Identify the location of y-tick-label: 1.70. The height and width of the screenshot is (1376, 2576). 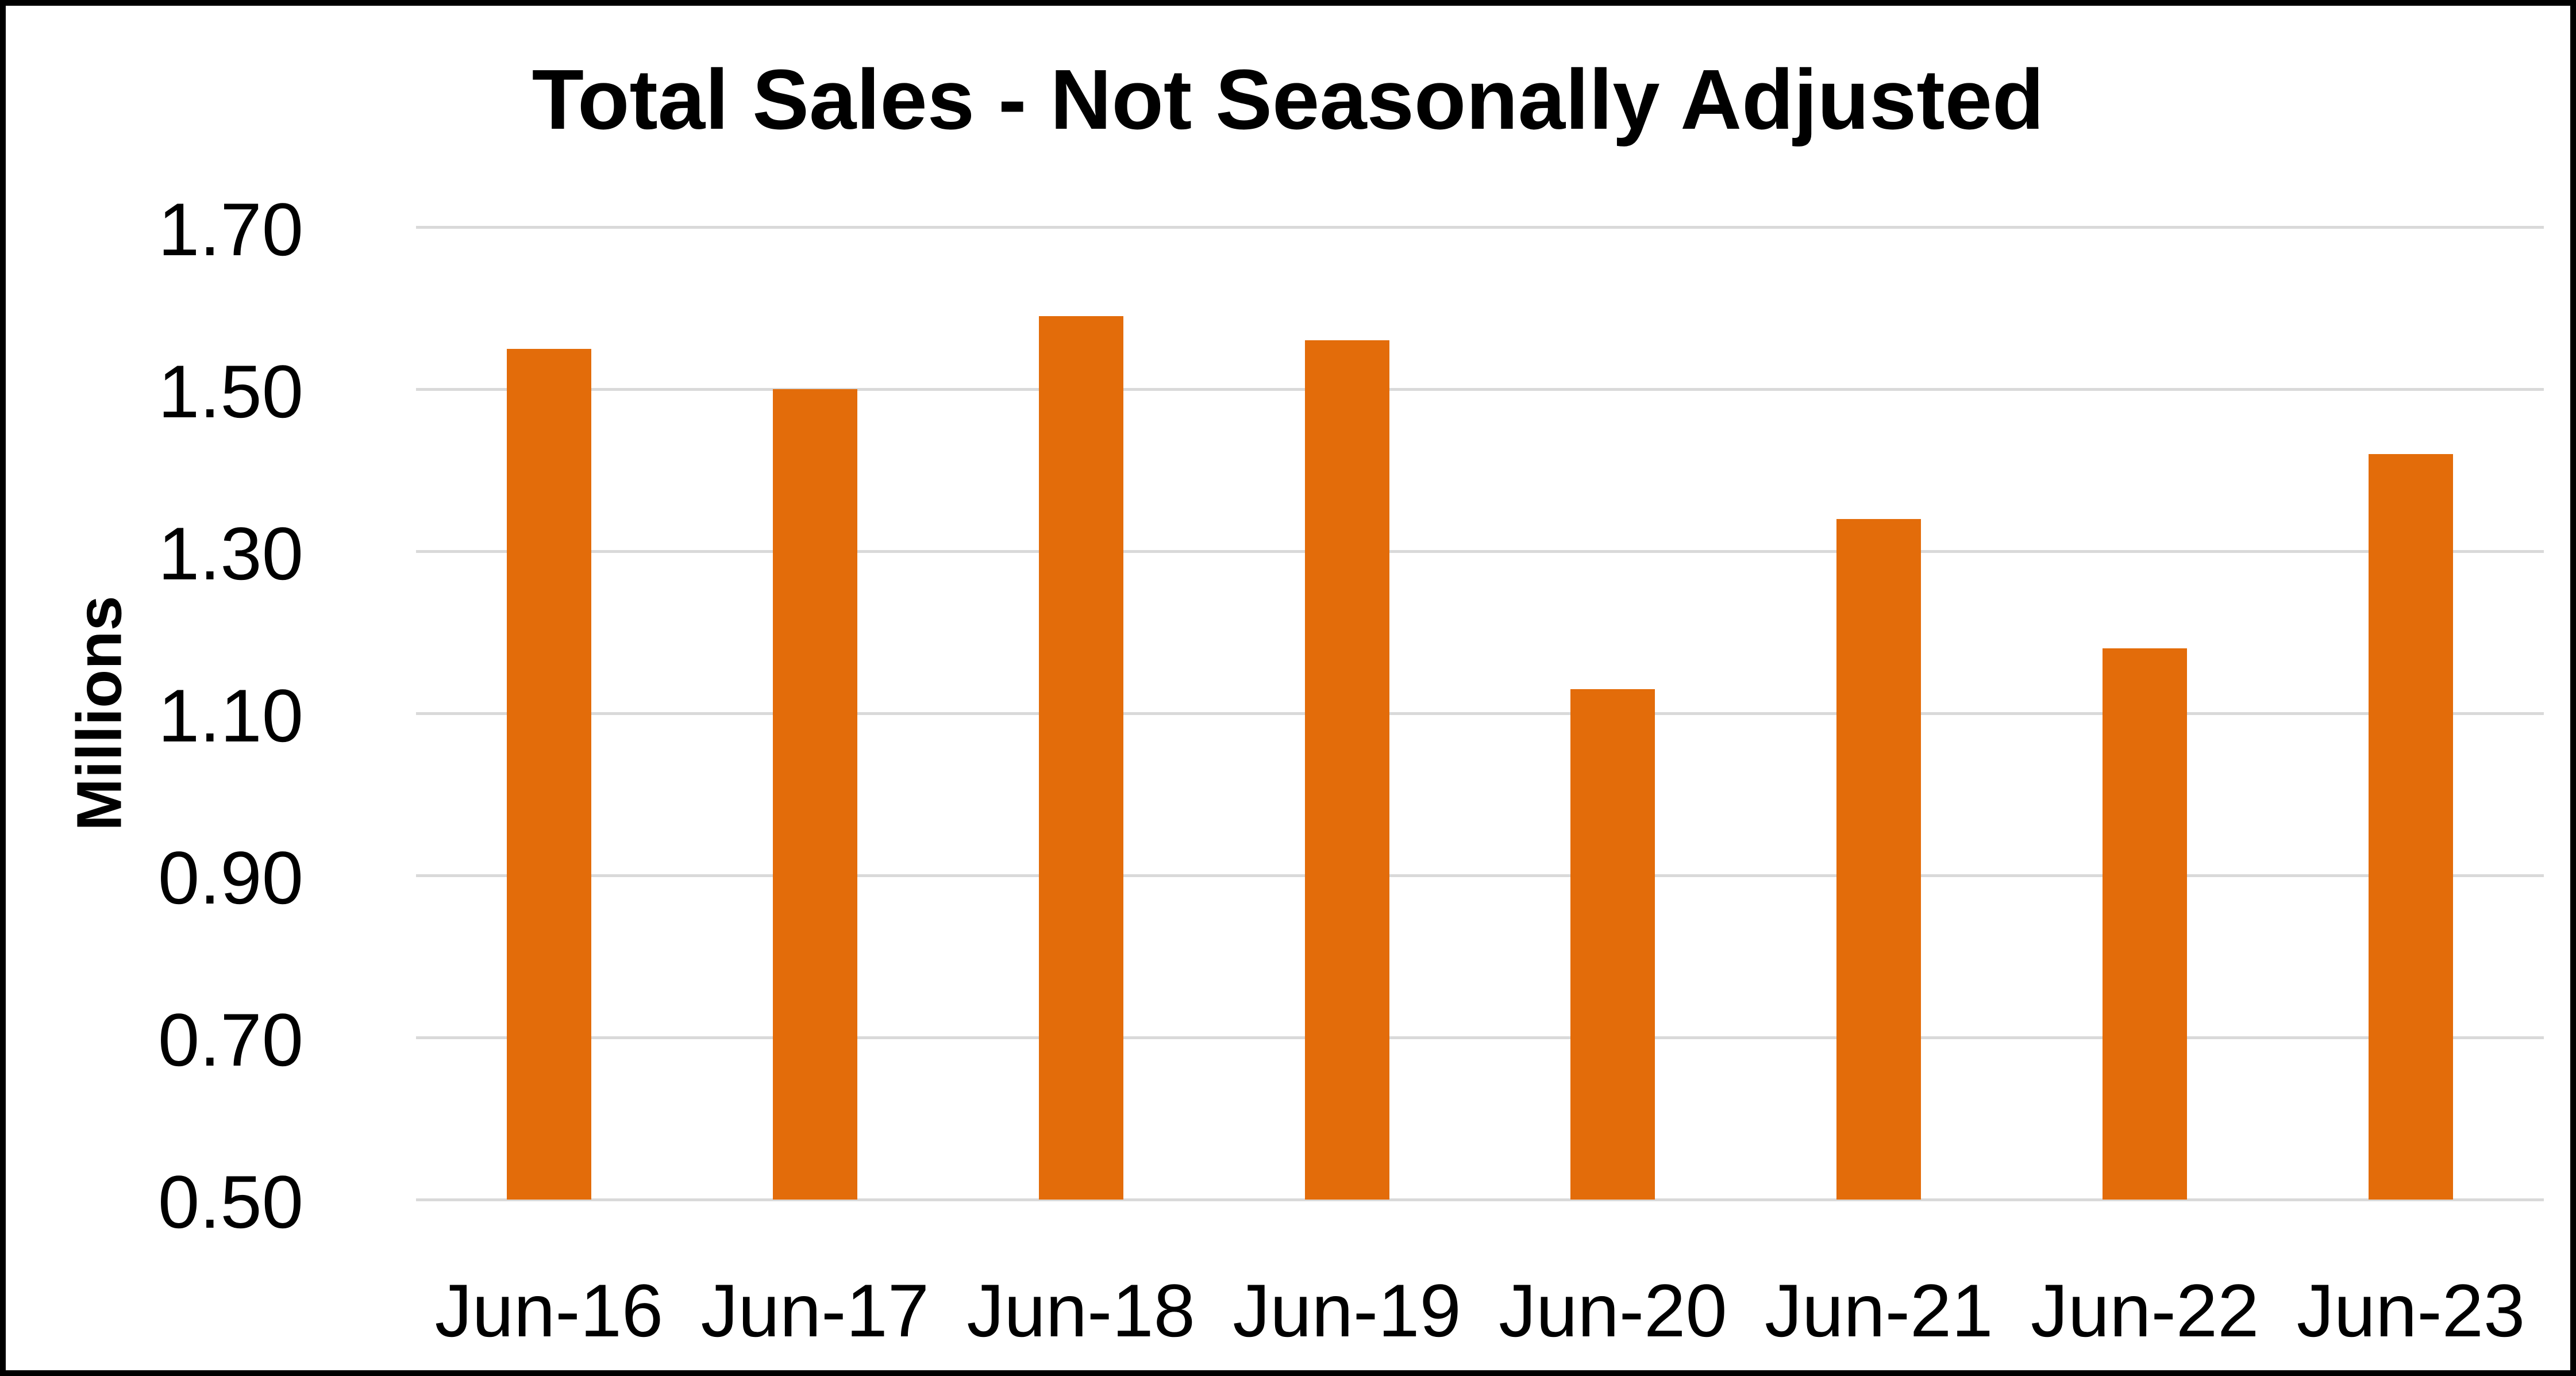
(230, 229).